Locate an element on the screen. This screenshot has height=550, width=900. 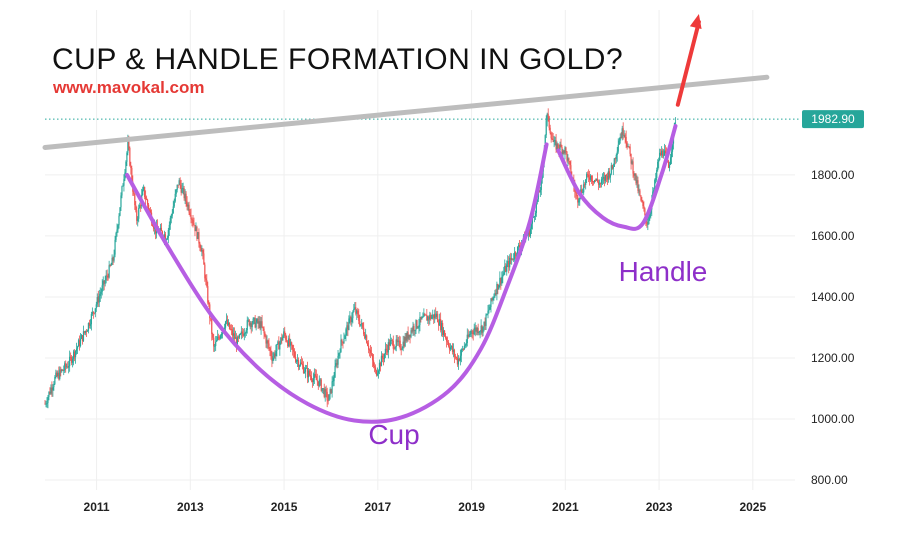
y-tick-label: 1000.00 is located at coordinates (833, 419).